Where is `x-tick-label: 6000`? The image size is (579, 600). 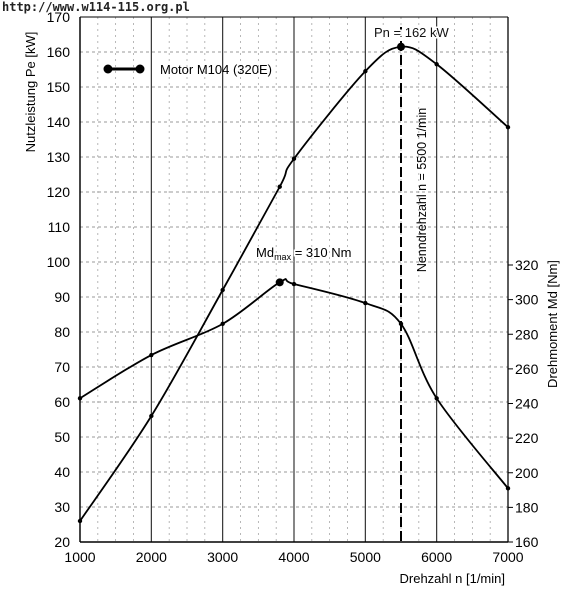 x-tick-label: 6000 is located at coordinates (436, 557).